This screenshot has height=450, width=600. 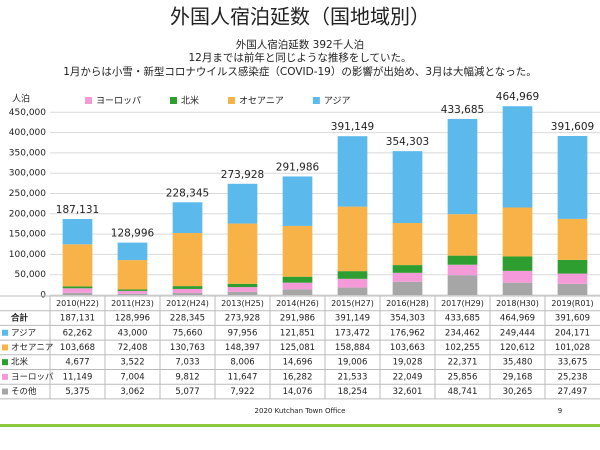 I want to click on table-cell: 102,255, so click(x=462, y=348).